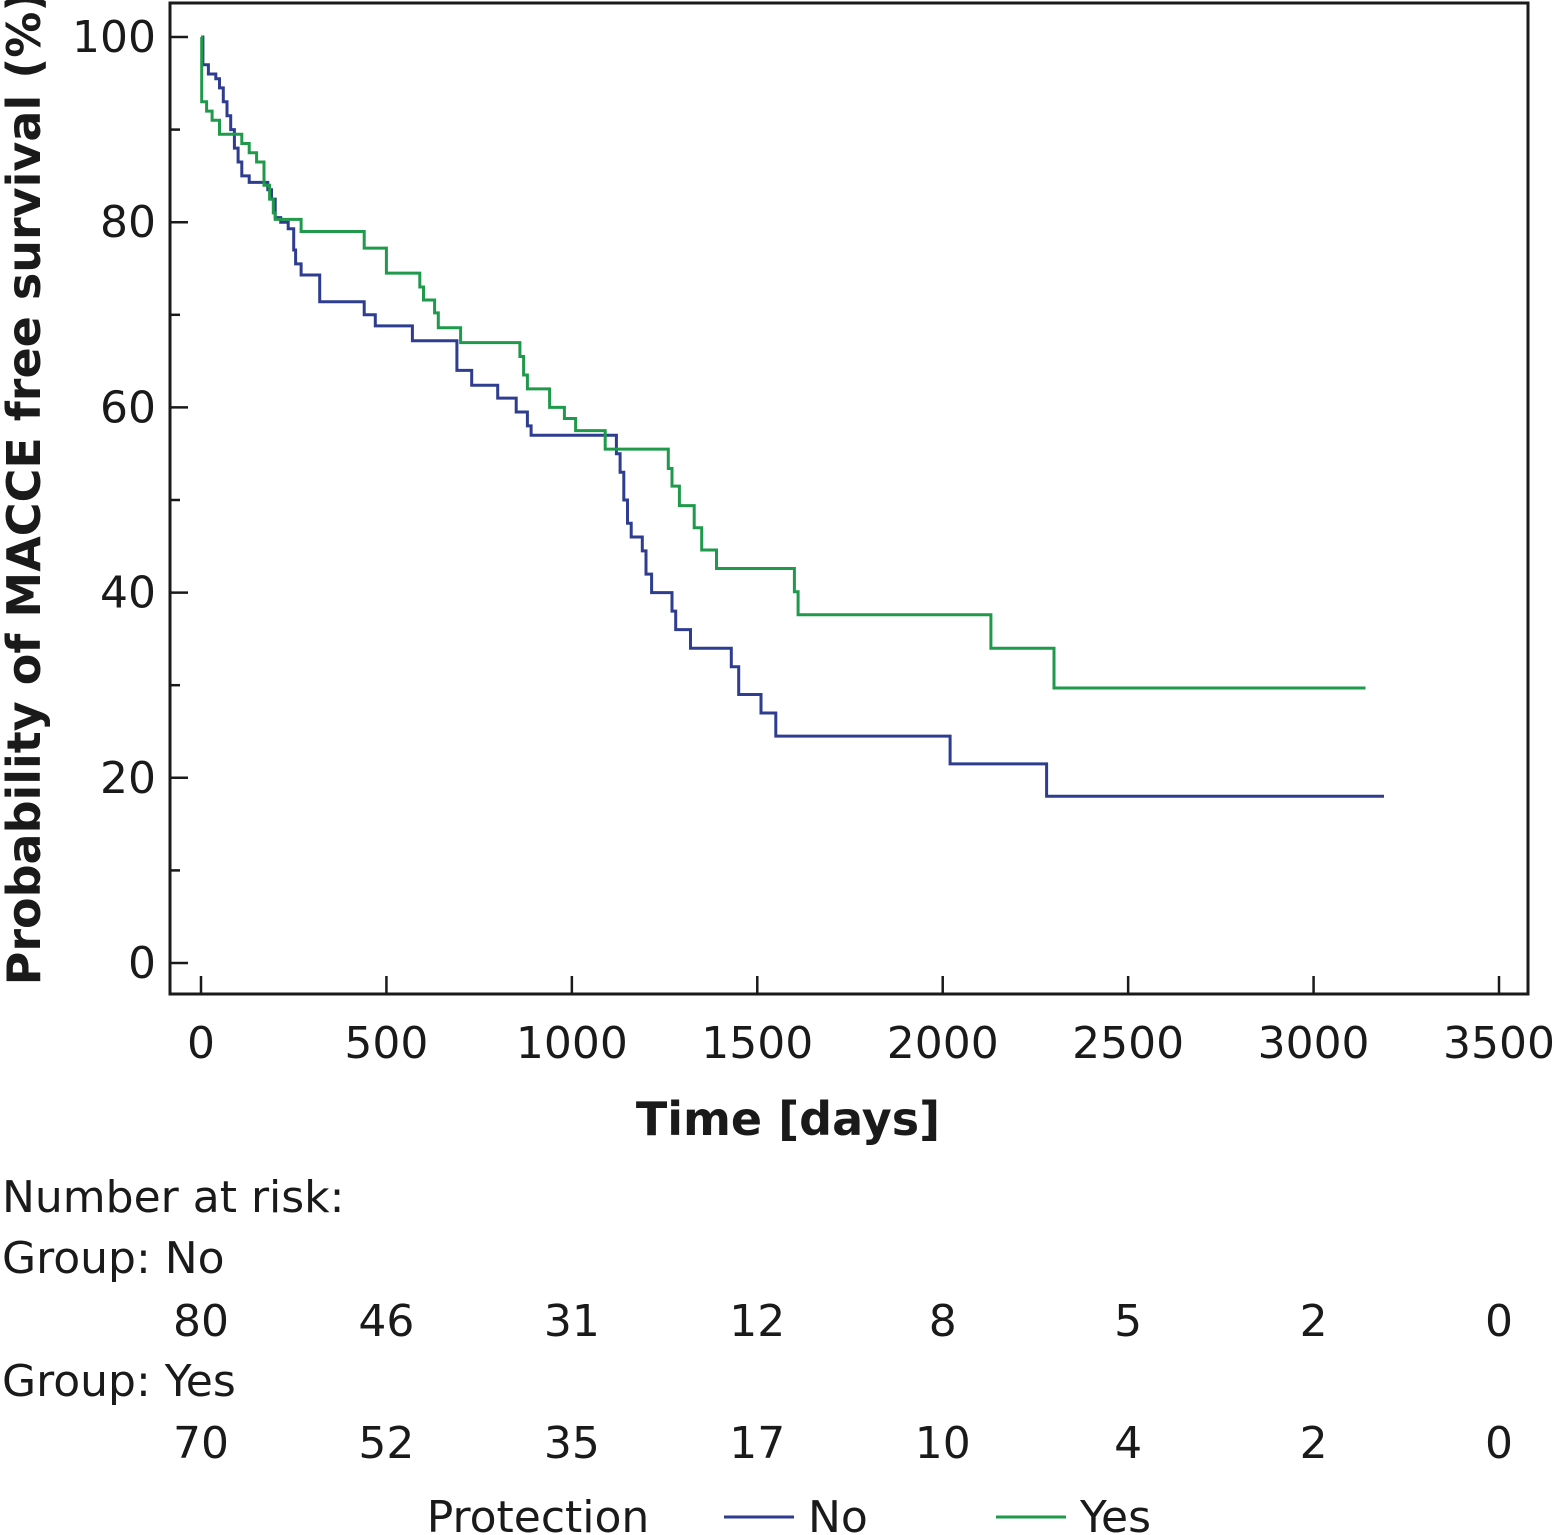 The image size is (1560, 1535). Describe the element at coordinates (201, 1443) in the screenshot. I see `risk-value-yes: 70` at that location.